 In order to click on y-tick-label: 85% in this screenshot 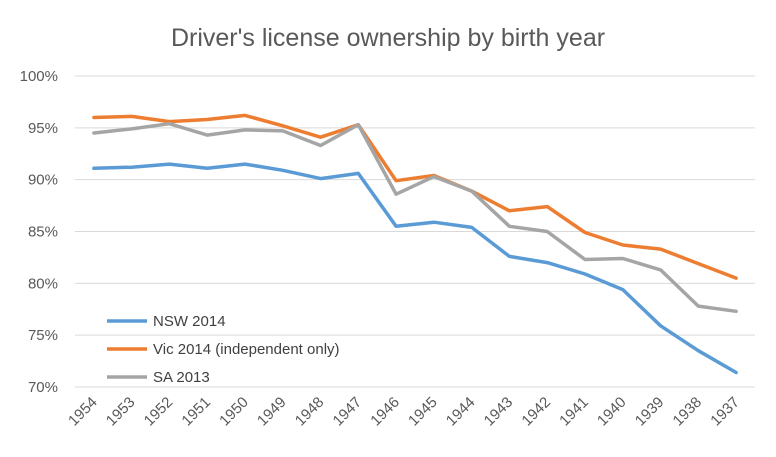, I will do `click(43, 232)`.